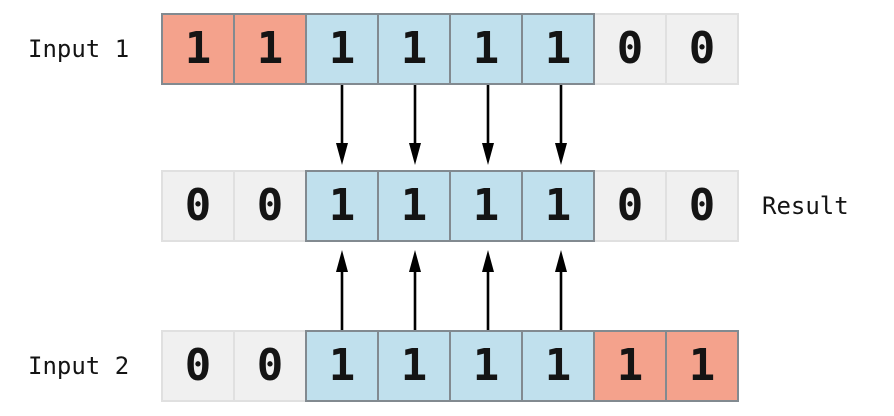  Describe the element at coordinates (79, 49) in the screenshot. I see `input1-label: Input 1` at that location.